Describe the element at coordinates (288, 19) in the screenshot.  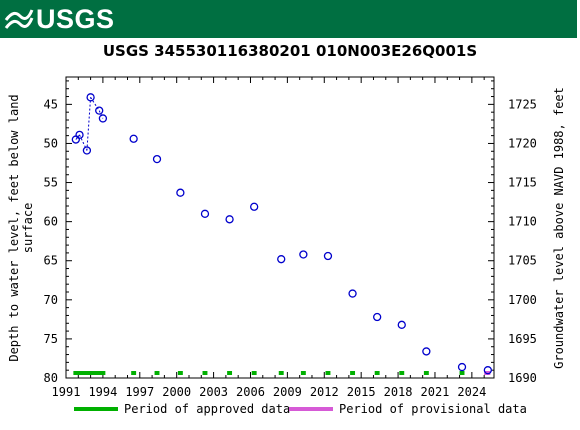
I see `usgs-header-bar: USGS` at that location.